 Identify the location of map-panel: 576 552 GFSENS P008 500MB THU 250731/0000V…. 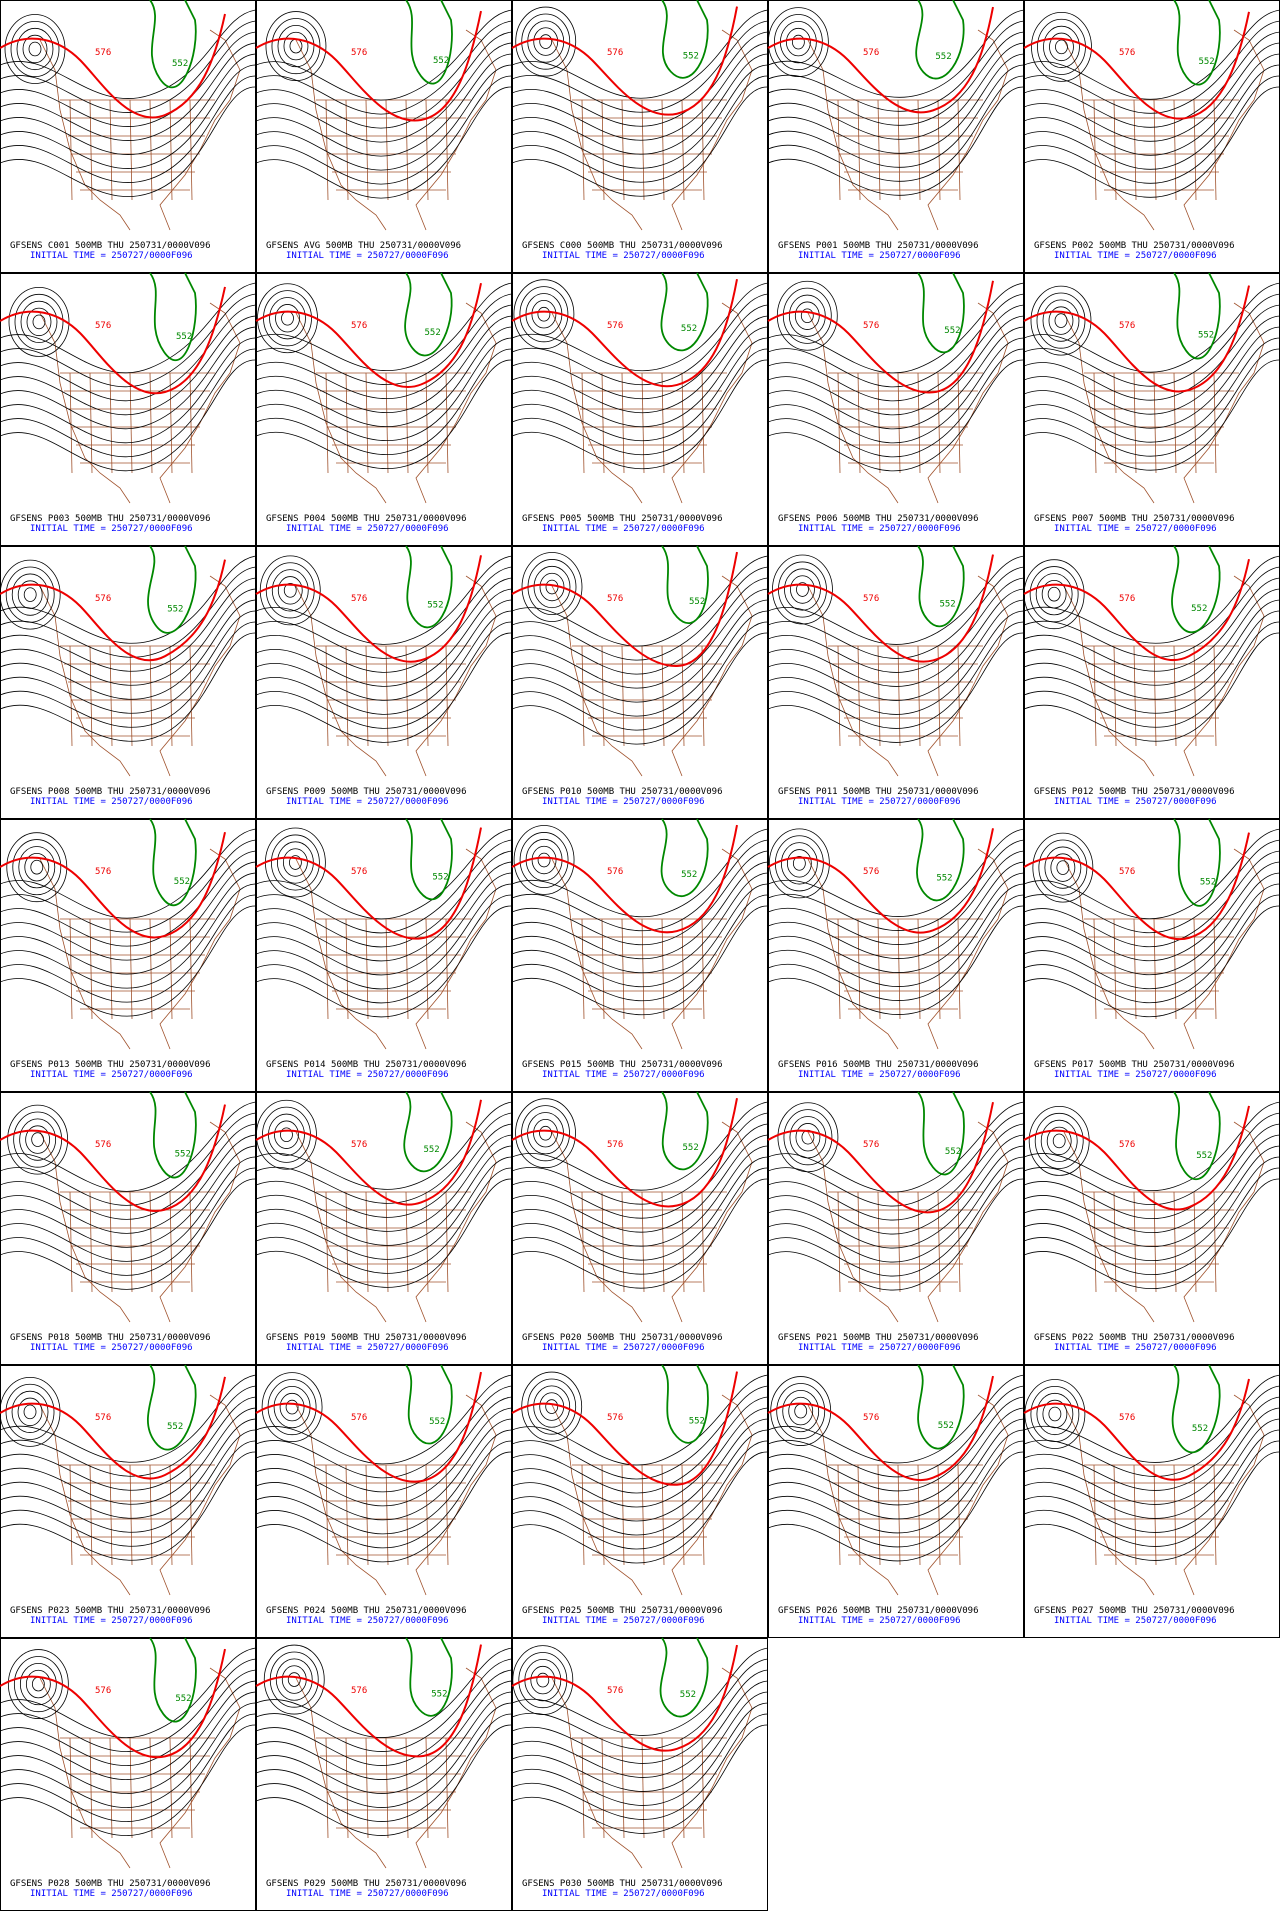
(128, 682).